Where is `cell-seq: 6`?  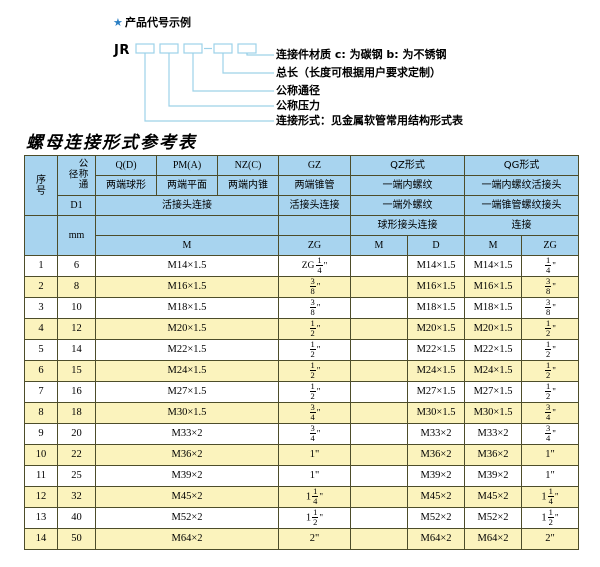
cell-seq: 6 is located at coordinates (41, 371).